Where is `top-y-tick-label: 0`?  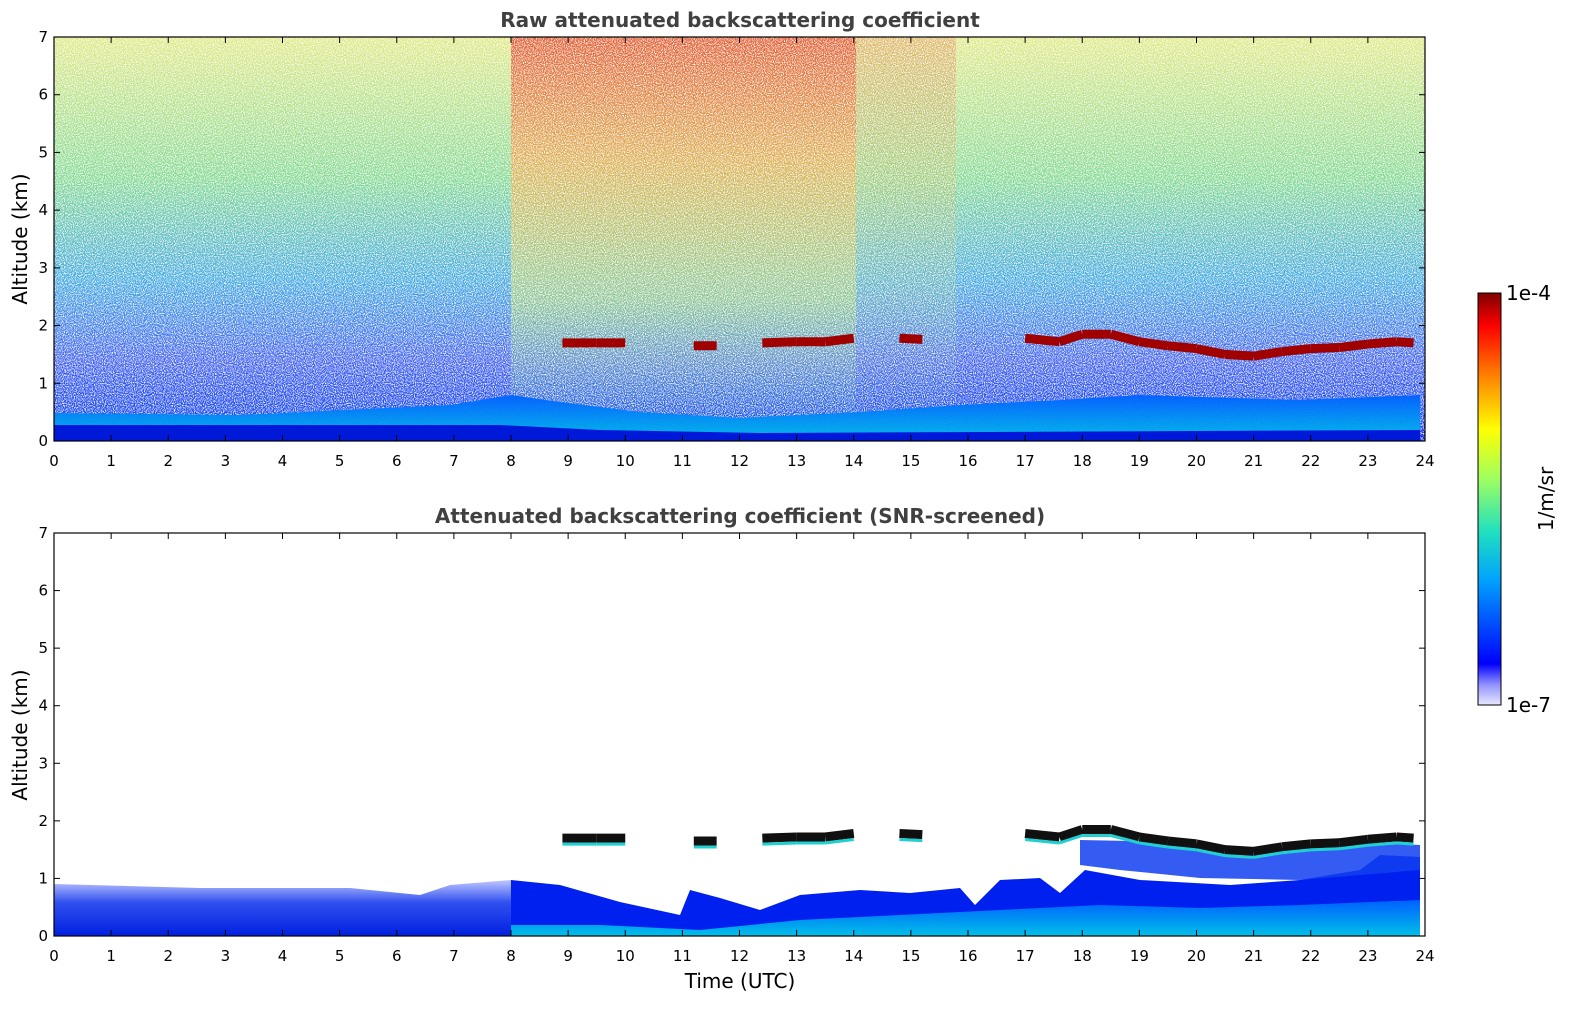 top-y-tick-label: 0 is located at coordinates (43, 441).